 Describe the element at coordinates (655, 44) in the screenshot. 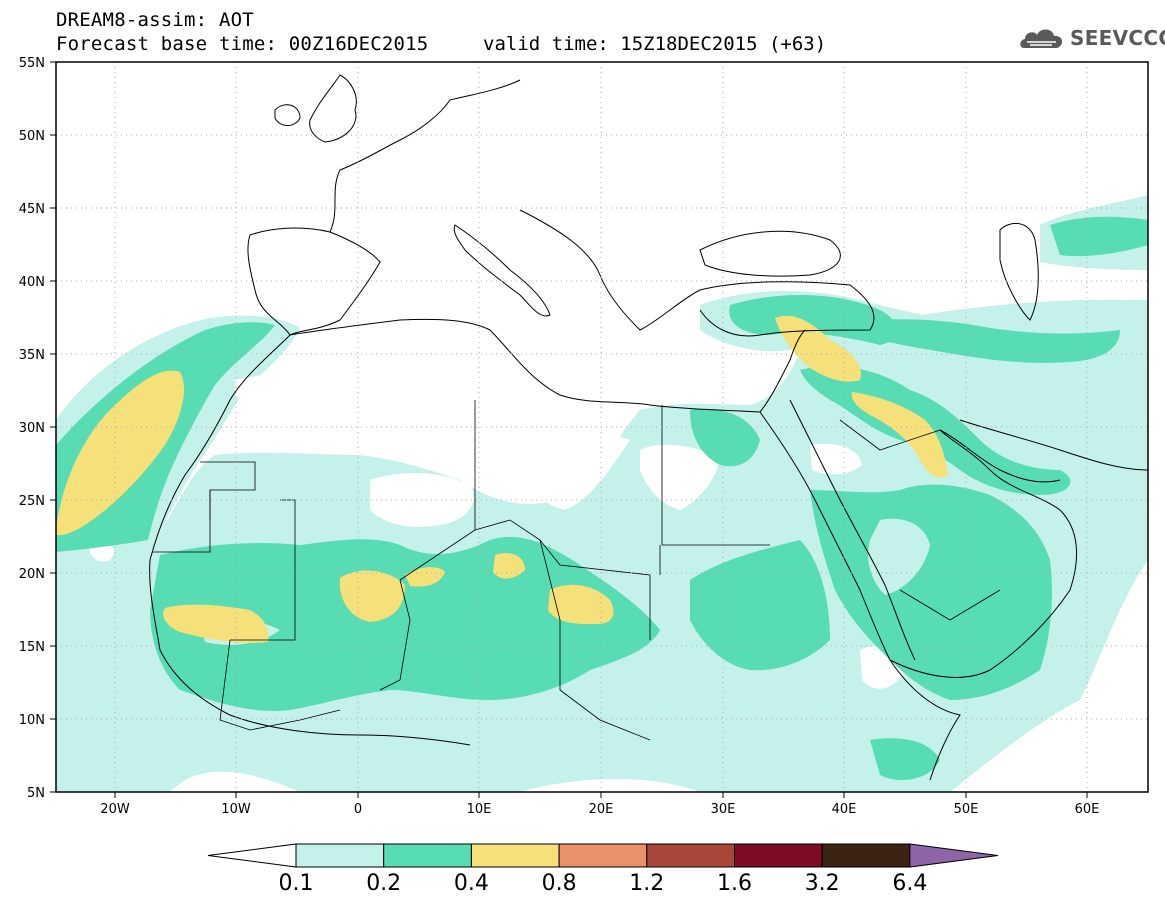

I see `valid-time: valid time: 15Z18DEC2015 (+63)` at that location.